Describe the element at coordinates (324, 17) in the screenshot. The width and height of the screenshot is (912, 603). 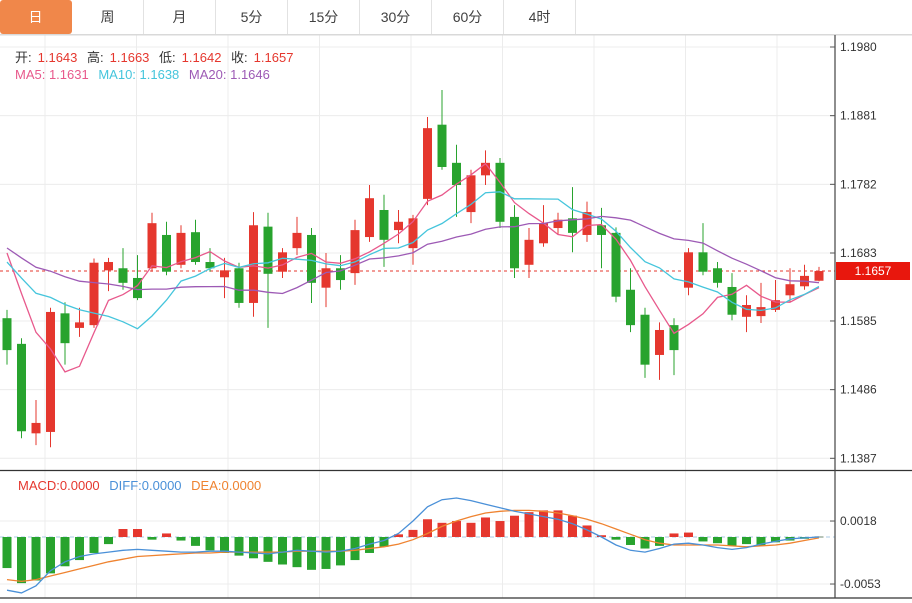
I see `tab-15min: 15分` at that location.